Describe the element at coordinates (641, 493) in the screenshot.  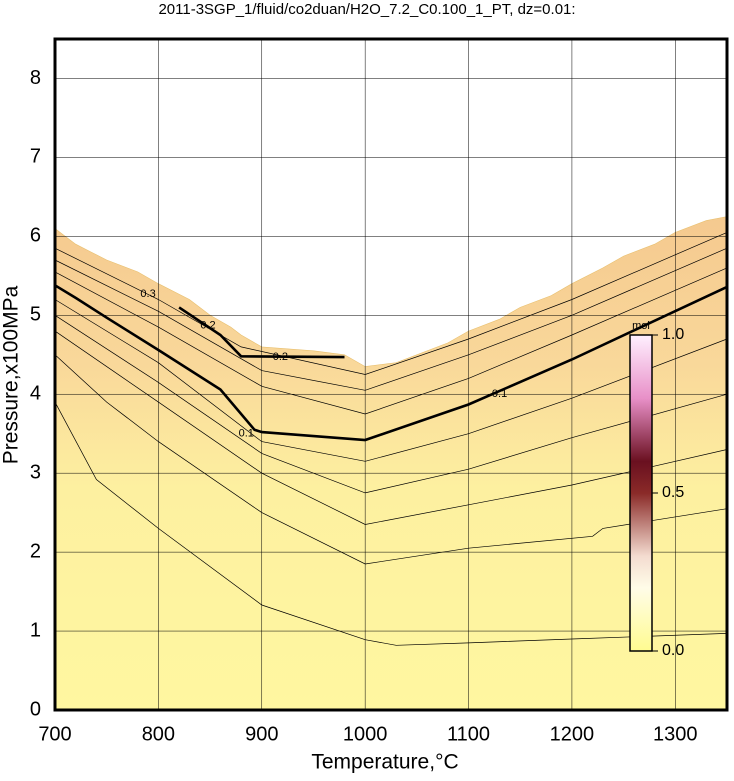
I see `colorbar` at that location.